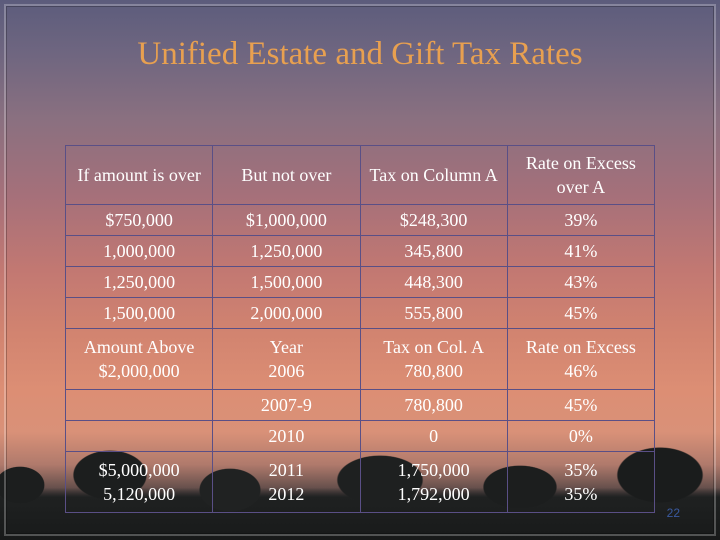 This screenshot has width=720, height=540. Describe the element at coordinates (139, 175) in the screenshot. I see `header-cell: If amount is over` at that location.